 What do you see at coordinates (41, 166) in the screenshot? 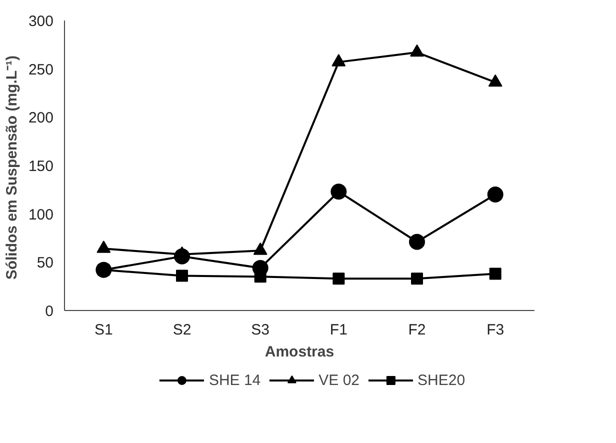
I see `y-tick-label: 150` at bounding box center [41, 166].